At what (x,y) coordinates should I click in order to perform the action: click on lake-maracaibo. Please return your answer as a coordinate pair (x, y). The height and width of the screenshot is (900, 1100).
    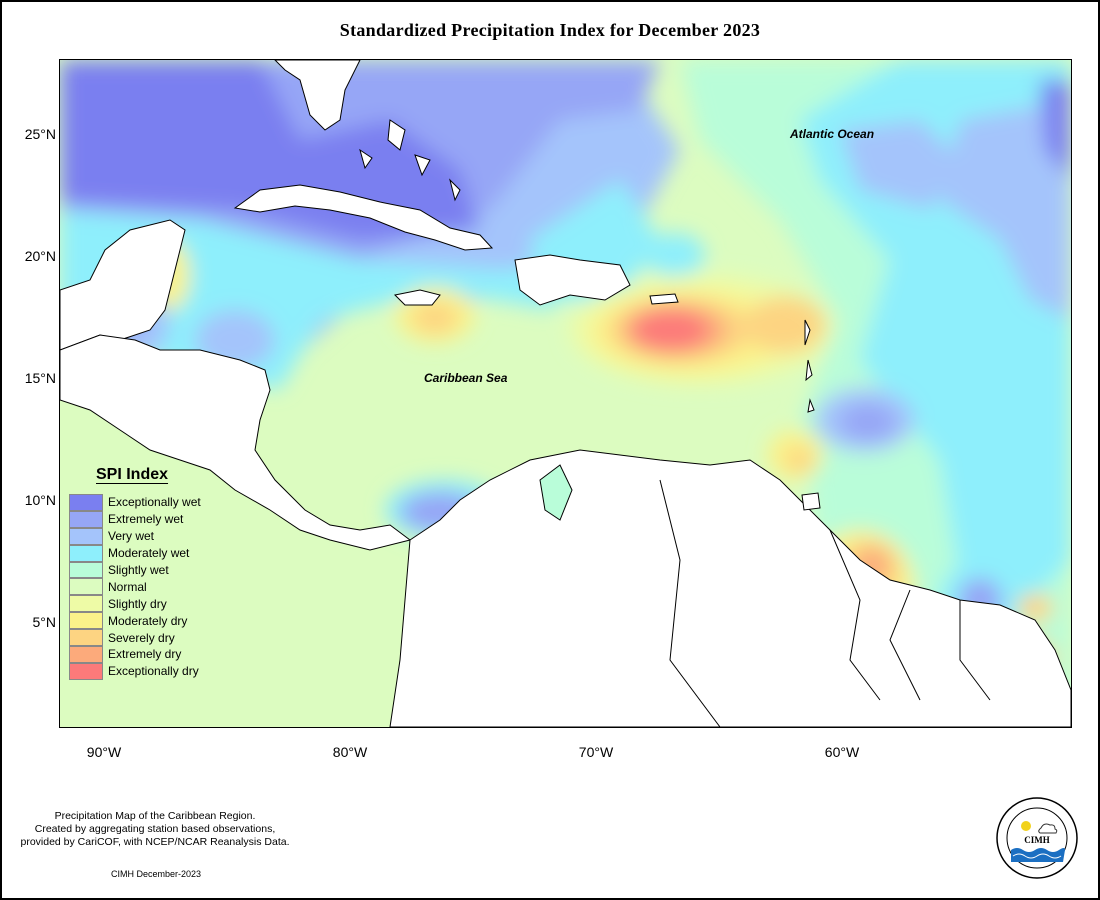
    Looking at the image, I should click on (556, 492).